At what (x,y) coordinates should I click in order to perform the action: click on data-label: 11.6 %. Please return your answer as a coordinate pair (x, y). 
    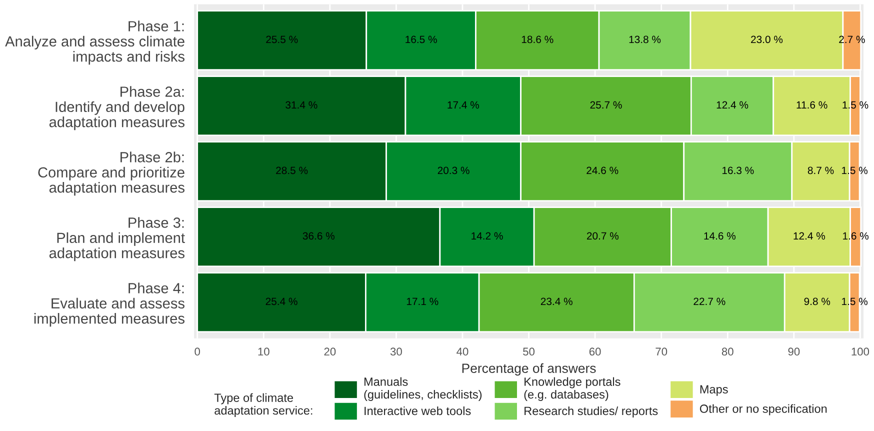
    Looking at the image, I should click on (812, 105).